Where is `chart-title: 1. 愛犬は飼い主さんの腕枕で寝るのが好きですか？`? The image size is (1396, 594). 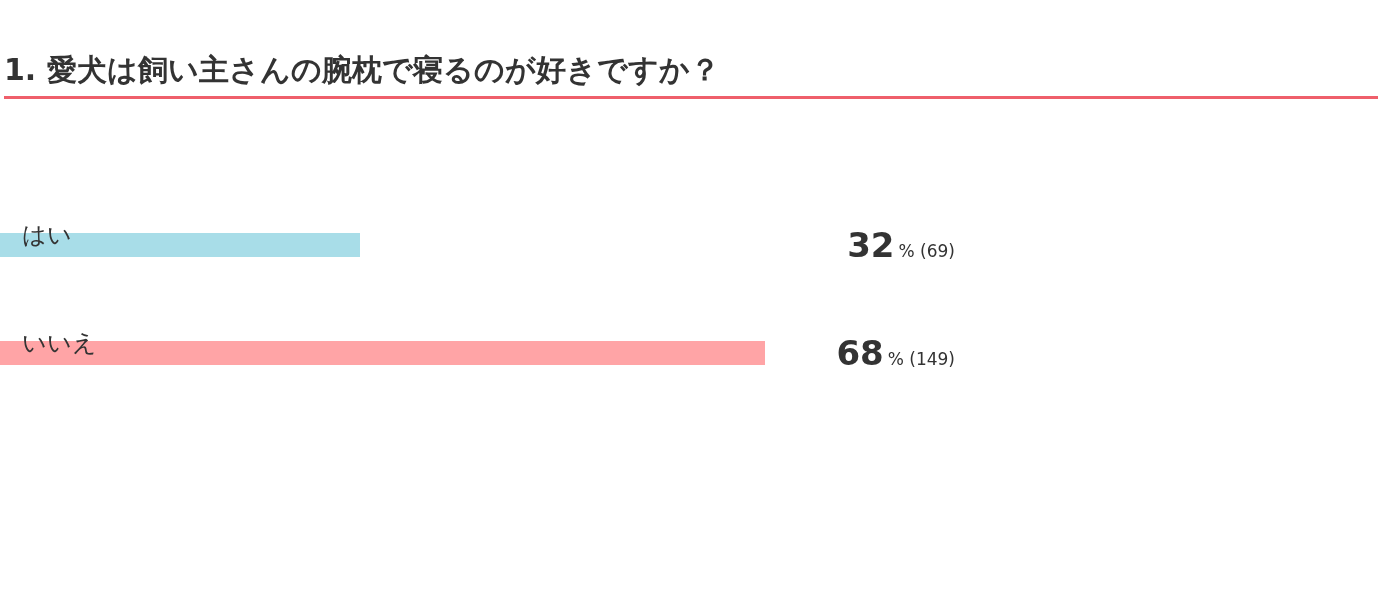 chart-title: 1. 愛犬は飼い主さんの腕枕で寝るのが好きですか？ is located at coordinates (691, 74).